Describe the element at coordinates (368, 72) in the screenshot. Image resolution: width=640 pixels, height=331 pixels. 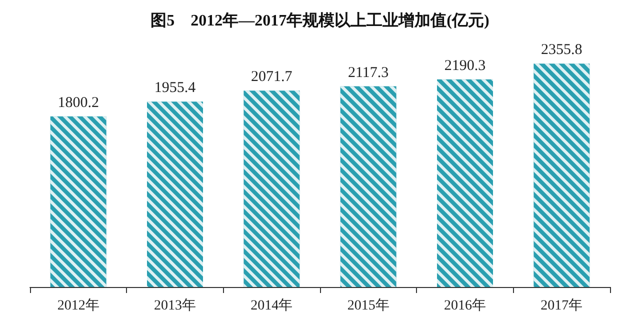
I see `data-label: 2117.3` at that location.